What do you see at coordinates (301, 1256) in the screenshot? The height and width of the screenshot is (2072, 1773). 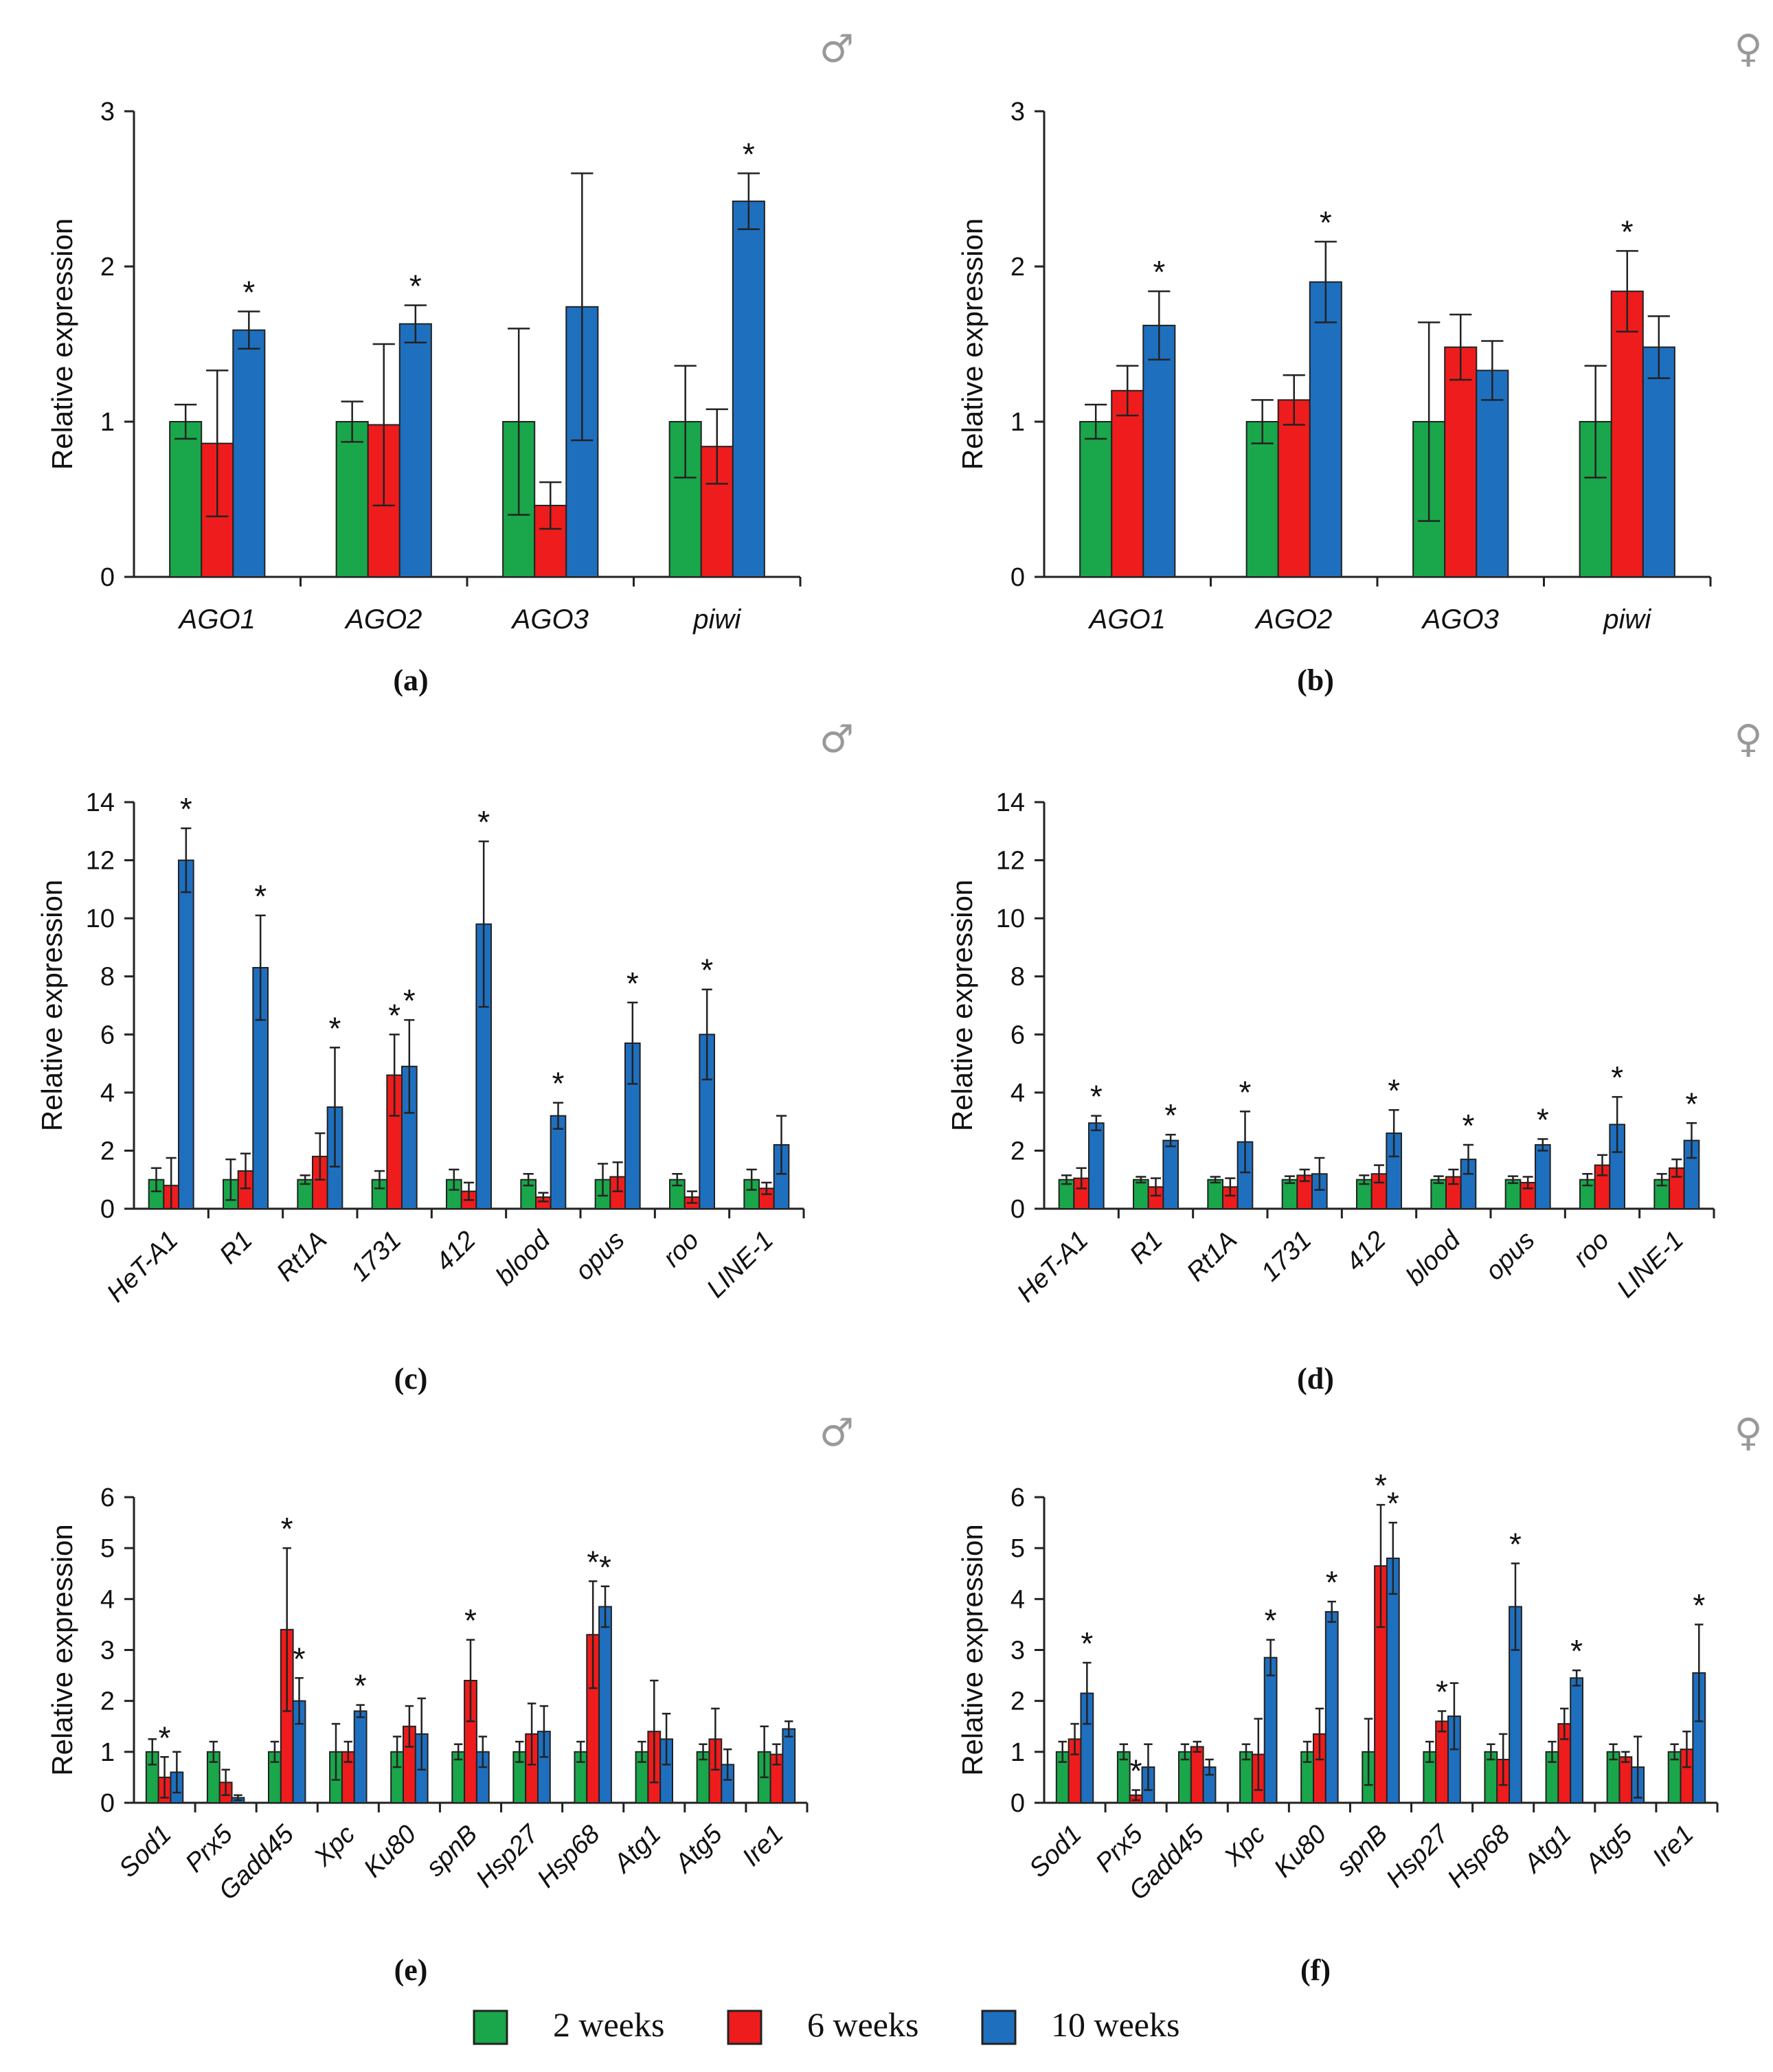 I see `x-tick-label: Rt1A` at bounding box center [301, 1256].